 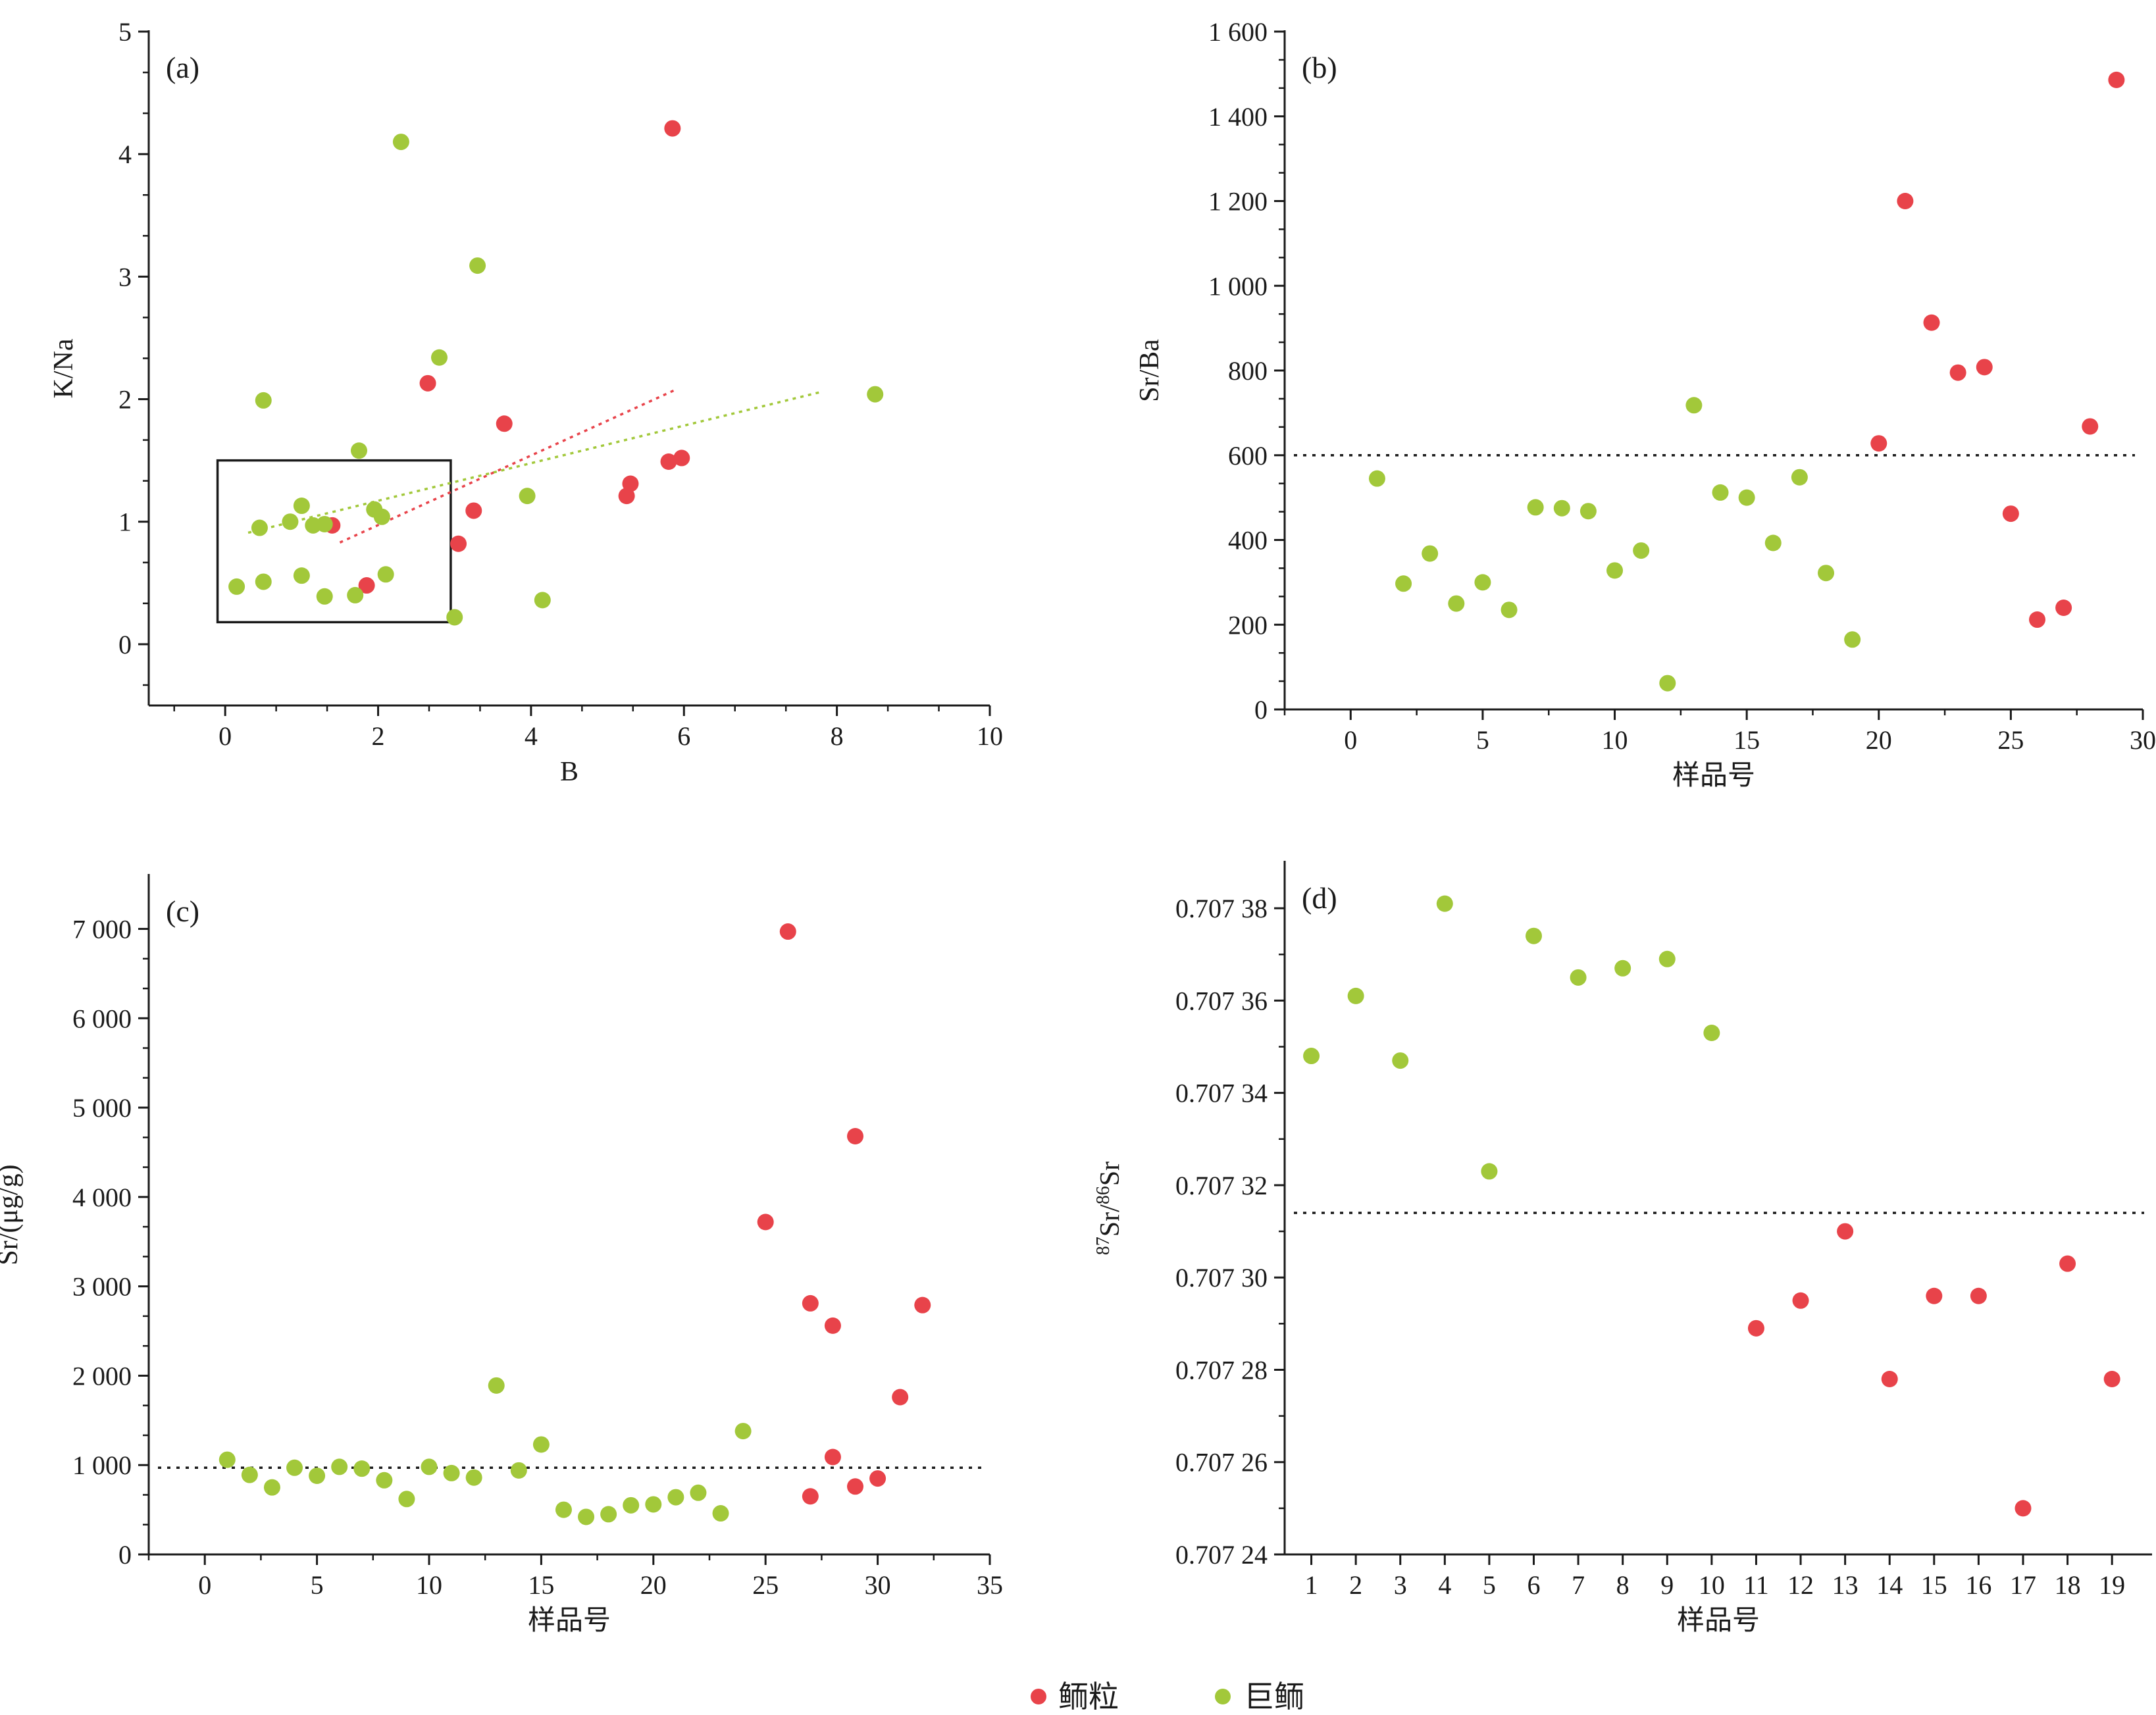 What do you see at coordinates (102, 1108) in the screenshot?
I see `y-tick-label: 5 000` at bounding box center [102, 1108].